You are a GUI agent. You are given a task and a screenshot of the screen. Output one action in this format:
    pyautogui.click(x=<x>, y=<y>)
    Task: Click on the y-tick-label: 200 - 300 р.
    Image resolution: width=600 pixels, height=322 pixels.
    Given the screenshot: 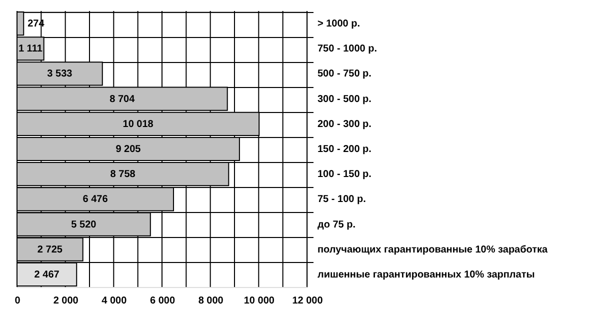 What is the action you would take?
    pyautogui.click(x=345, y=124)
    